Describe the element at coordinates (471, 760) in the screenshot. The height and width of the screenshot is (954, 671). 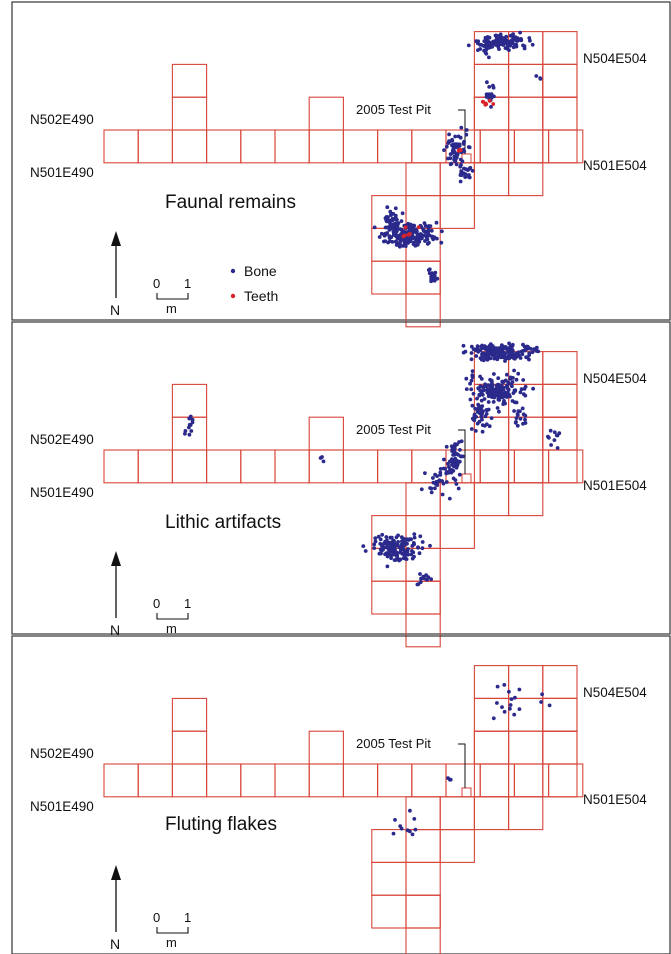
I see `fluting-flake-points` at that location.